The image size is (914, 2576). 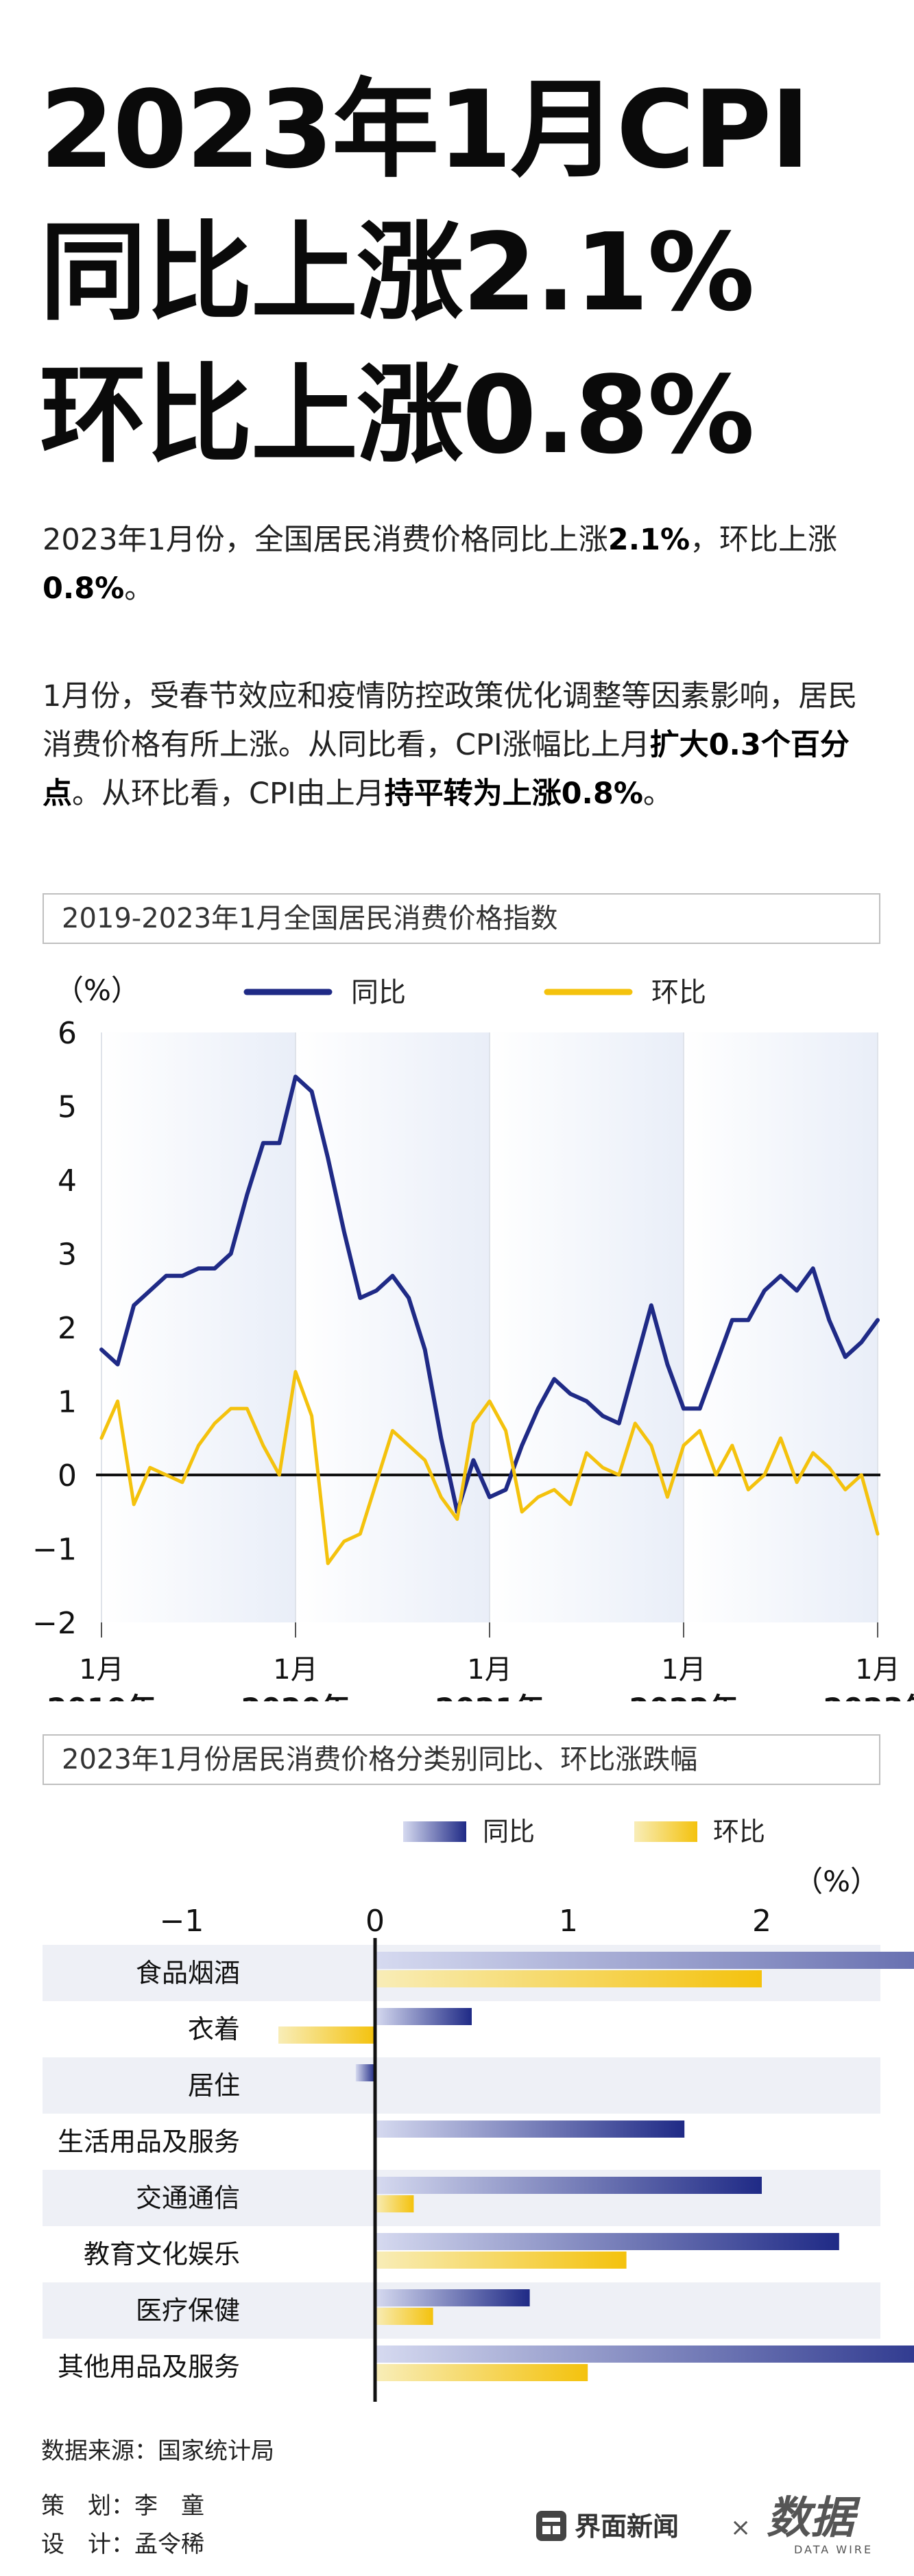 I want to click on y-tick-label: 2, so click(x=67, y=1328).